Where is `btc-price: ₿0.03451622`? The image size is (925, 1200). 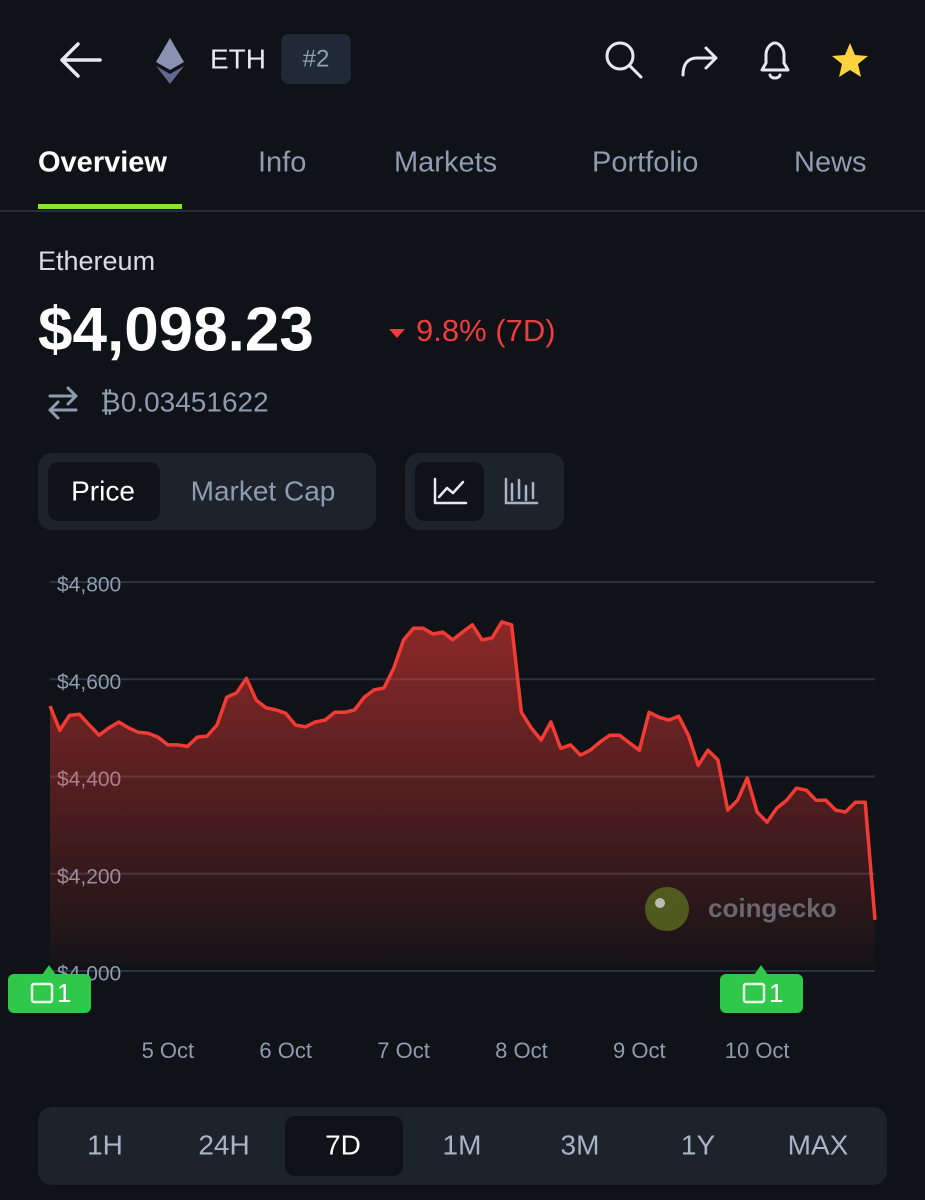 btc-price: ₿0.03451622 is located at coordinates (184, 401).